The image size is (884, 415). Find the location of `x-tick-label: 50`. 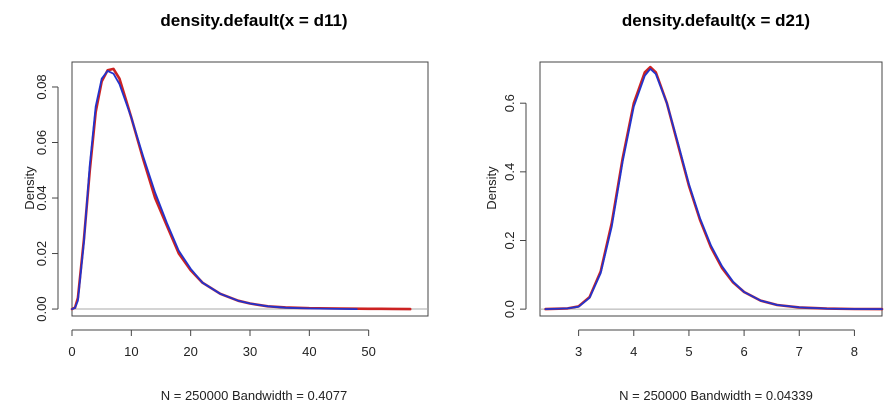

x-tick-label: 50 is located at coordinates (368, 351).